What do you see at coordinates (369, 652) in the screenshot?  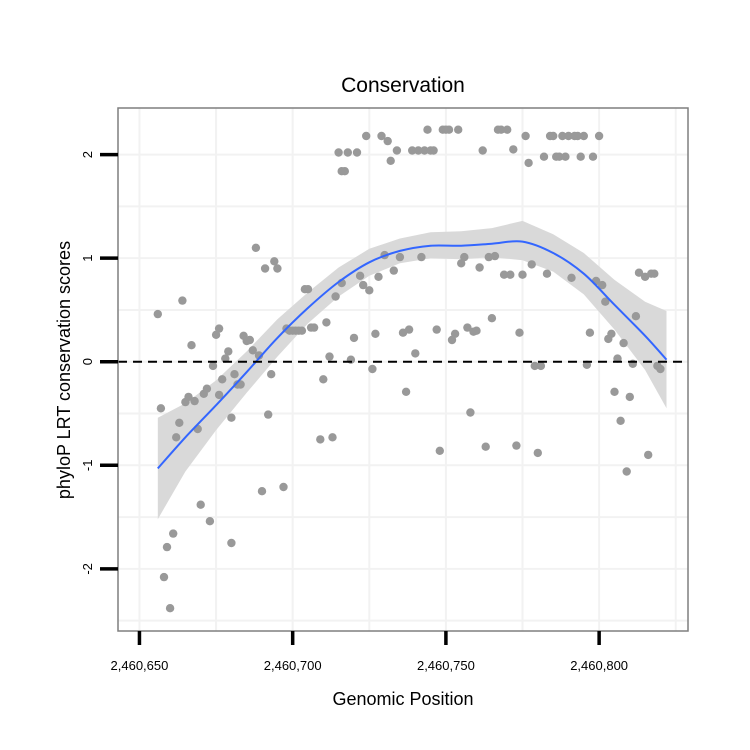 I see `x-axis: 2,460,650 2,460,700 2,460,750 2,460,800` at bounding box center [369, 652].